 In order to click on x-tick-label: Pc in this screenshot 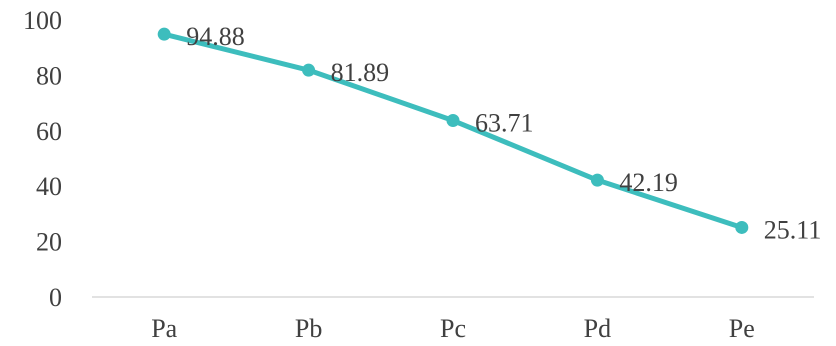, I will do `click(453, 328)`.